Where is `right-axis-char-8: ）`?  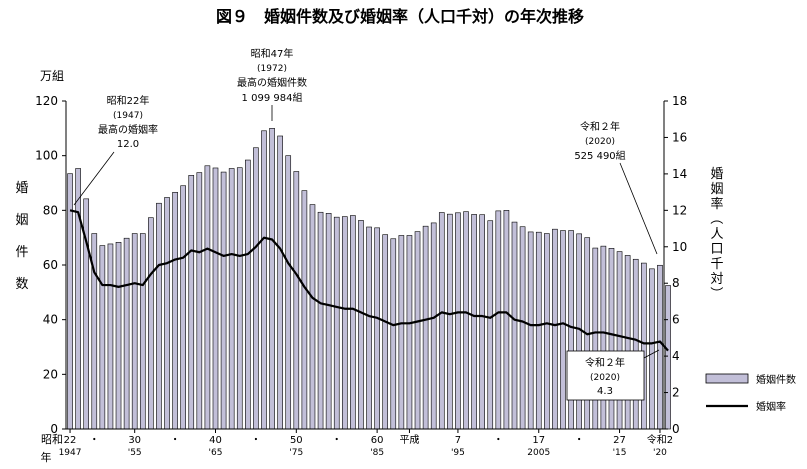
right-axis-char-8: ） is located at coordinates (715, 292).